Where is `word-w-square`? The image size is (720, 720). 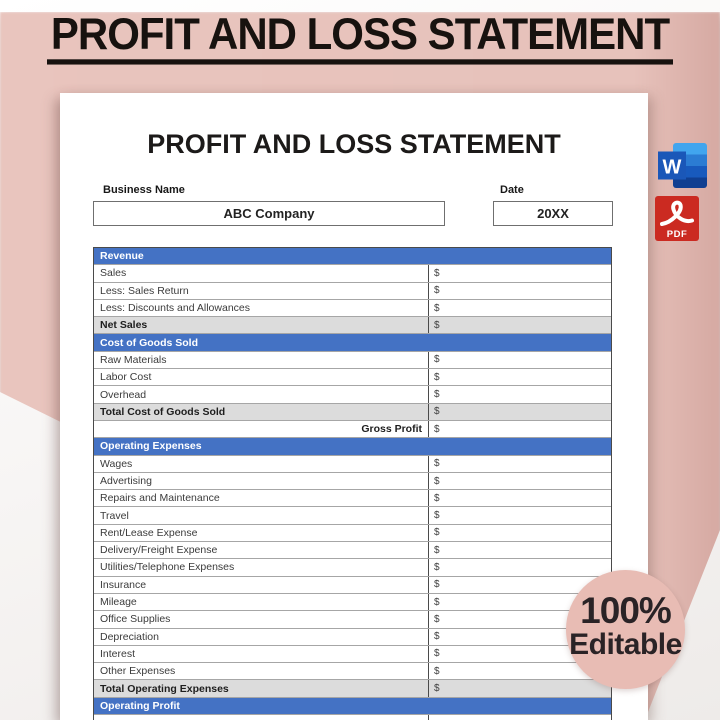 word-w-square is located at coordinates (672, 165).